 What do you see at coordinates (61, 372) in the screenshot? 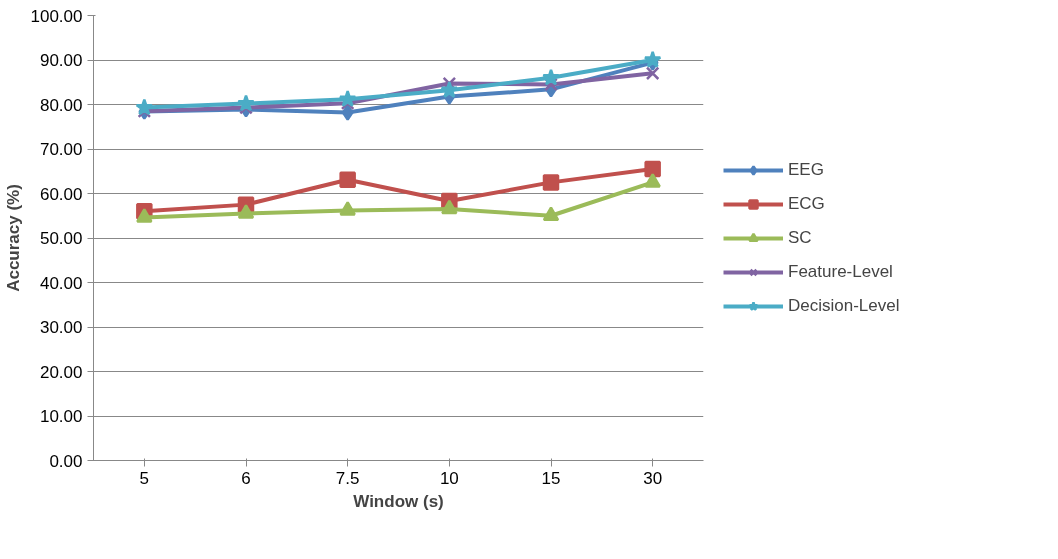
I see `y-tick-label: 20.00` at bounding box center [61, 372].